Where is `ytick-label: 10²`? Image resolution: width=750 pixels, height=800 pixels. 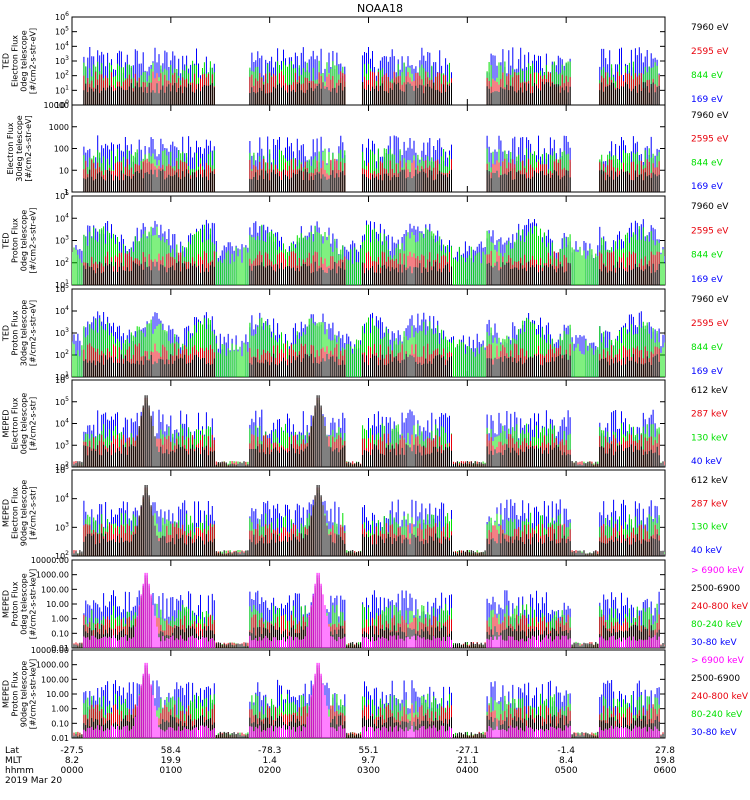 ytick-label: 10² is located at coordinates (62, 555).